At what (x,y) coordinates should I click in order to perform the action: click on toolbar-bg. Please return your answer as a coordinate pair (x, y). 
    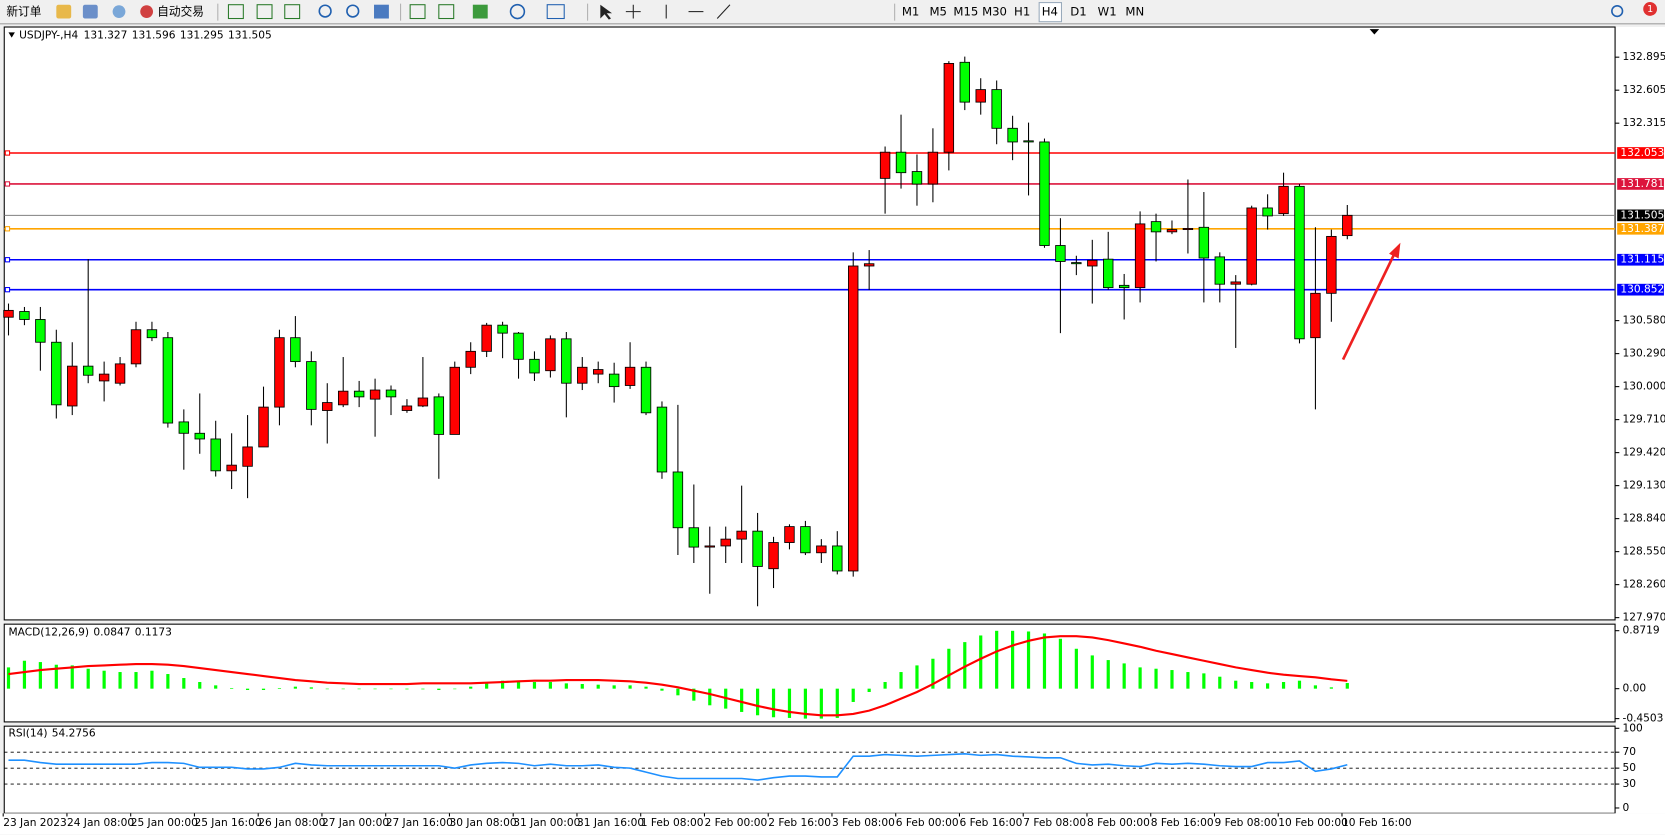
    Looking at the image, I should click on (832, 12).